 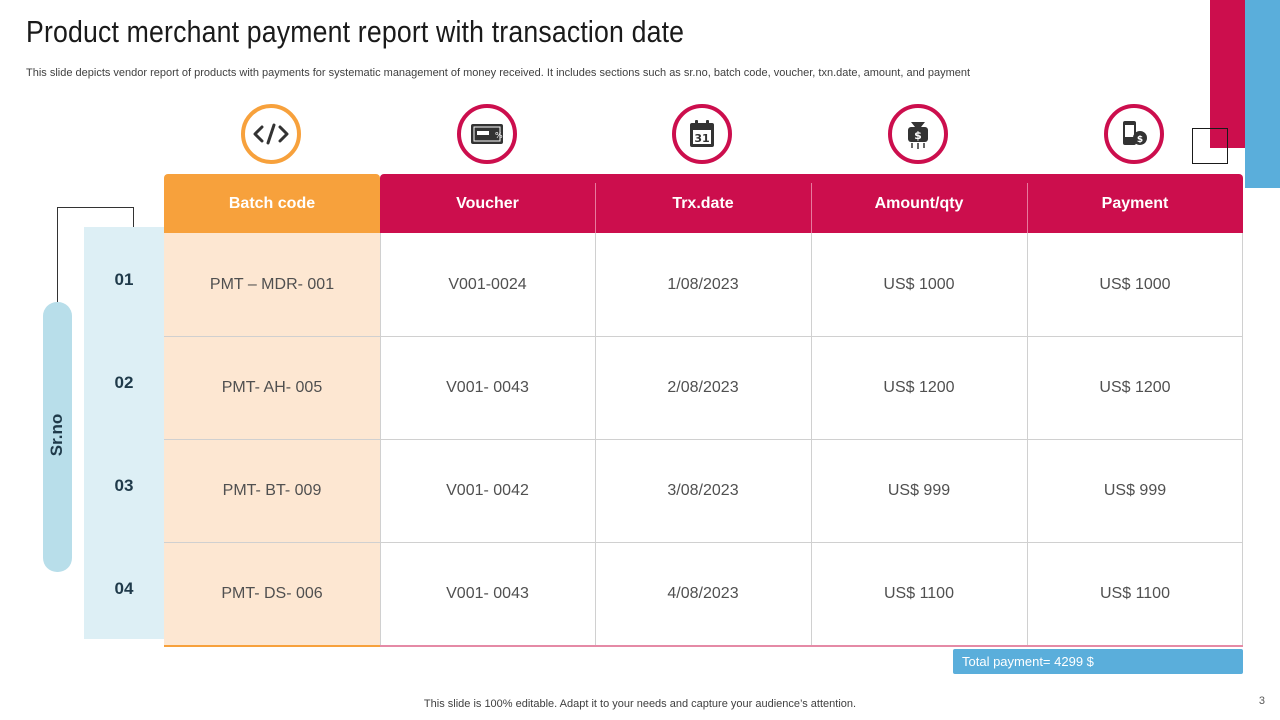 What do you see at coordinates (272, 593) in the screenshot?
I see `cell-batch-code: PMT- DS- 006` at bounding box center [272, 593].